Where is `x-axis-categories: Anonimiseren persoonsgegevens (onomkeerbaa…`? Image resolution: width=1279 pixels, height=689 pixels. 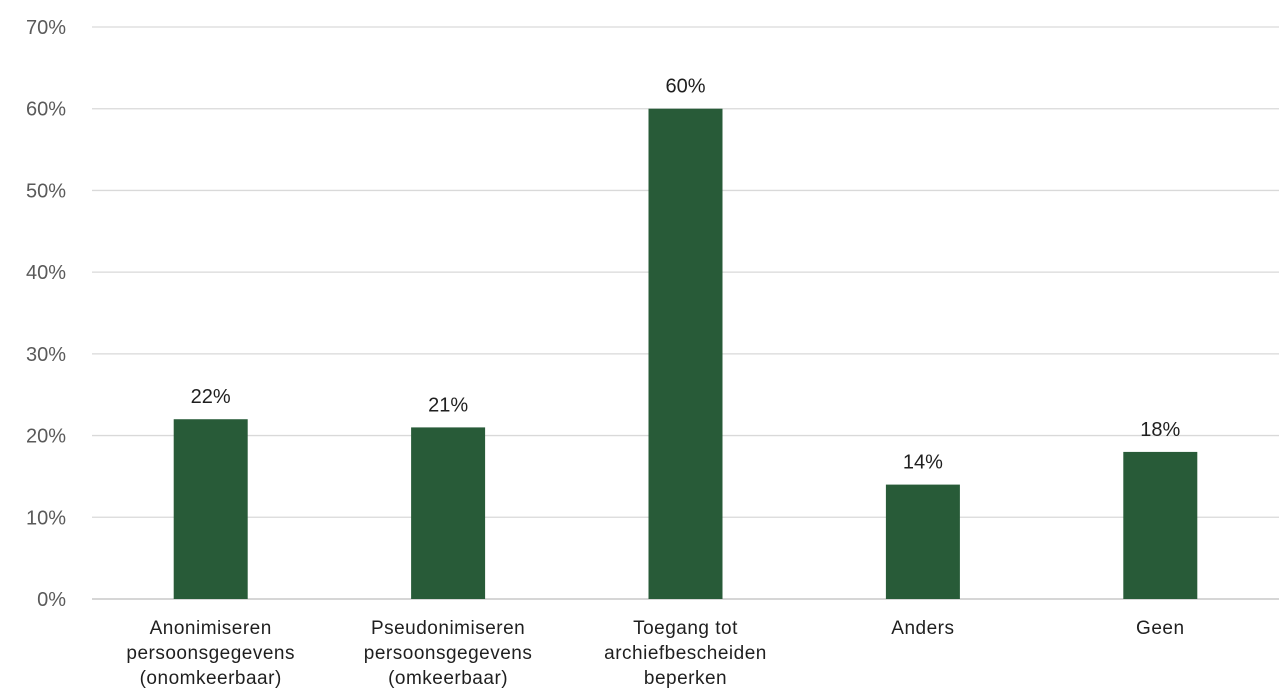 x-axis-categories: Anonimiseren persoonsgegevens (onomkeerbaa… is located at coordinates (655, 653).